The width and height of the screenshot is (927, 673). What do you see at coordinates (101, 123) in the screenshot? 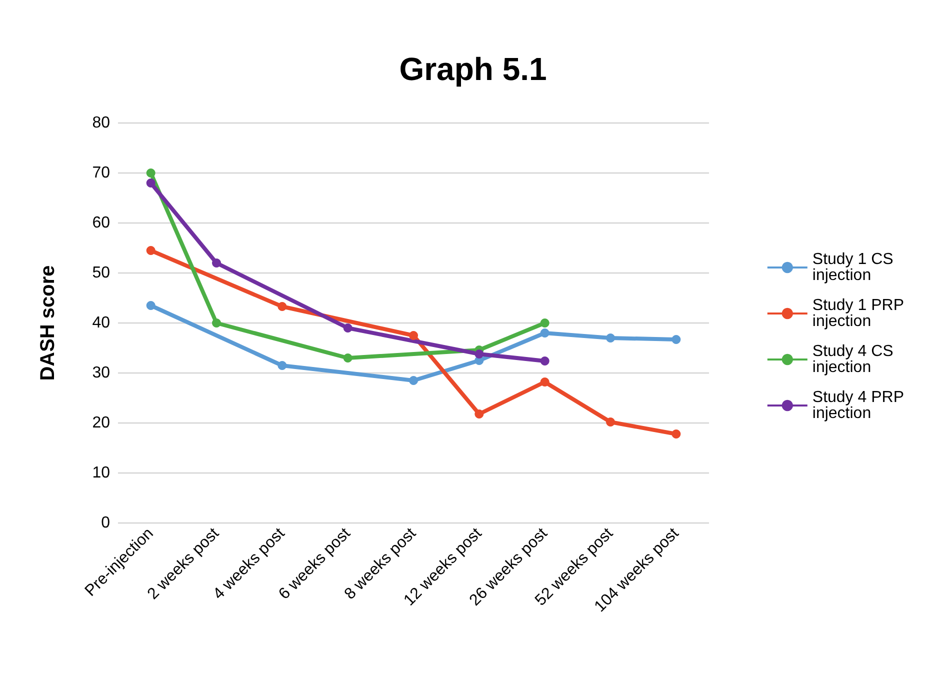
I see `y-tick-label: 80` at bounding box center [101, 123].